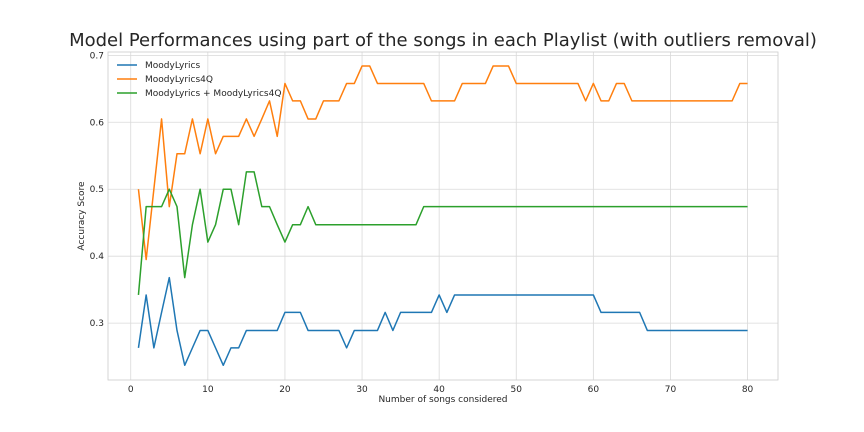 Image resolution: width=864 pixels, height=432 pixels. I want to click on x-tick-label: 10, so click(208, 390).